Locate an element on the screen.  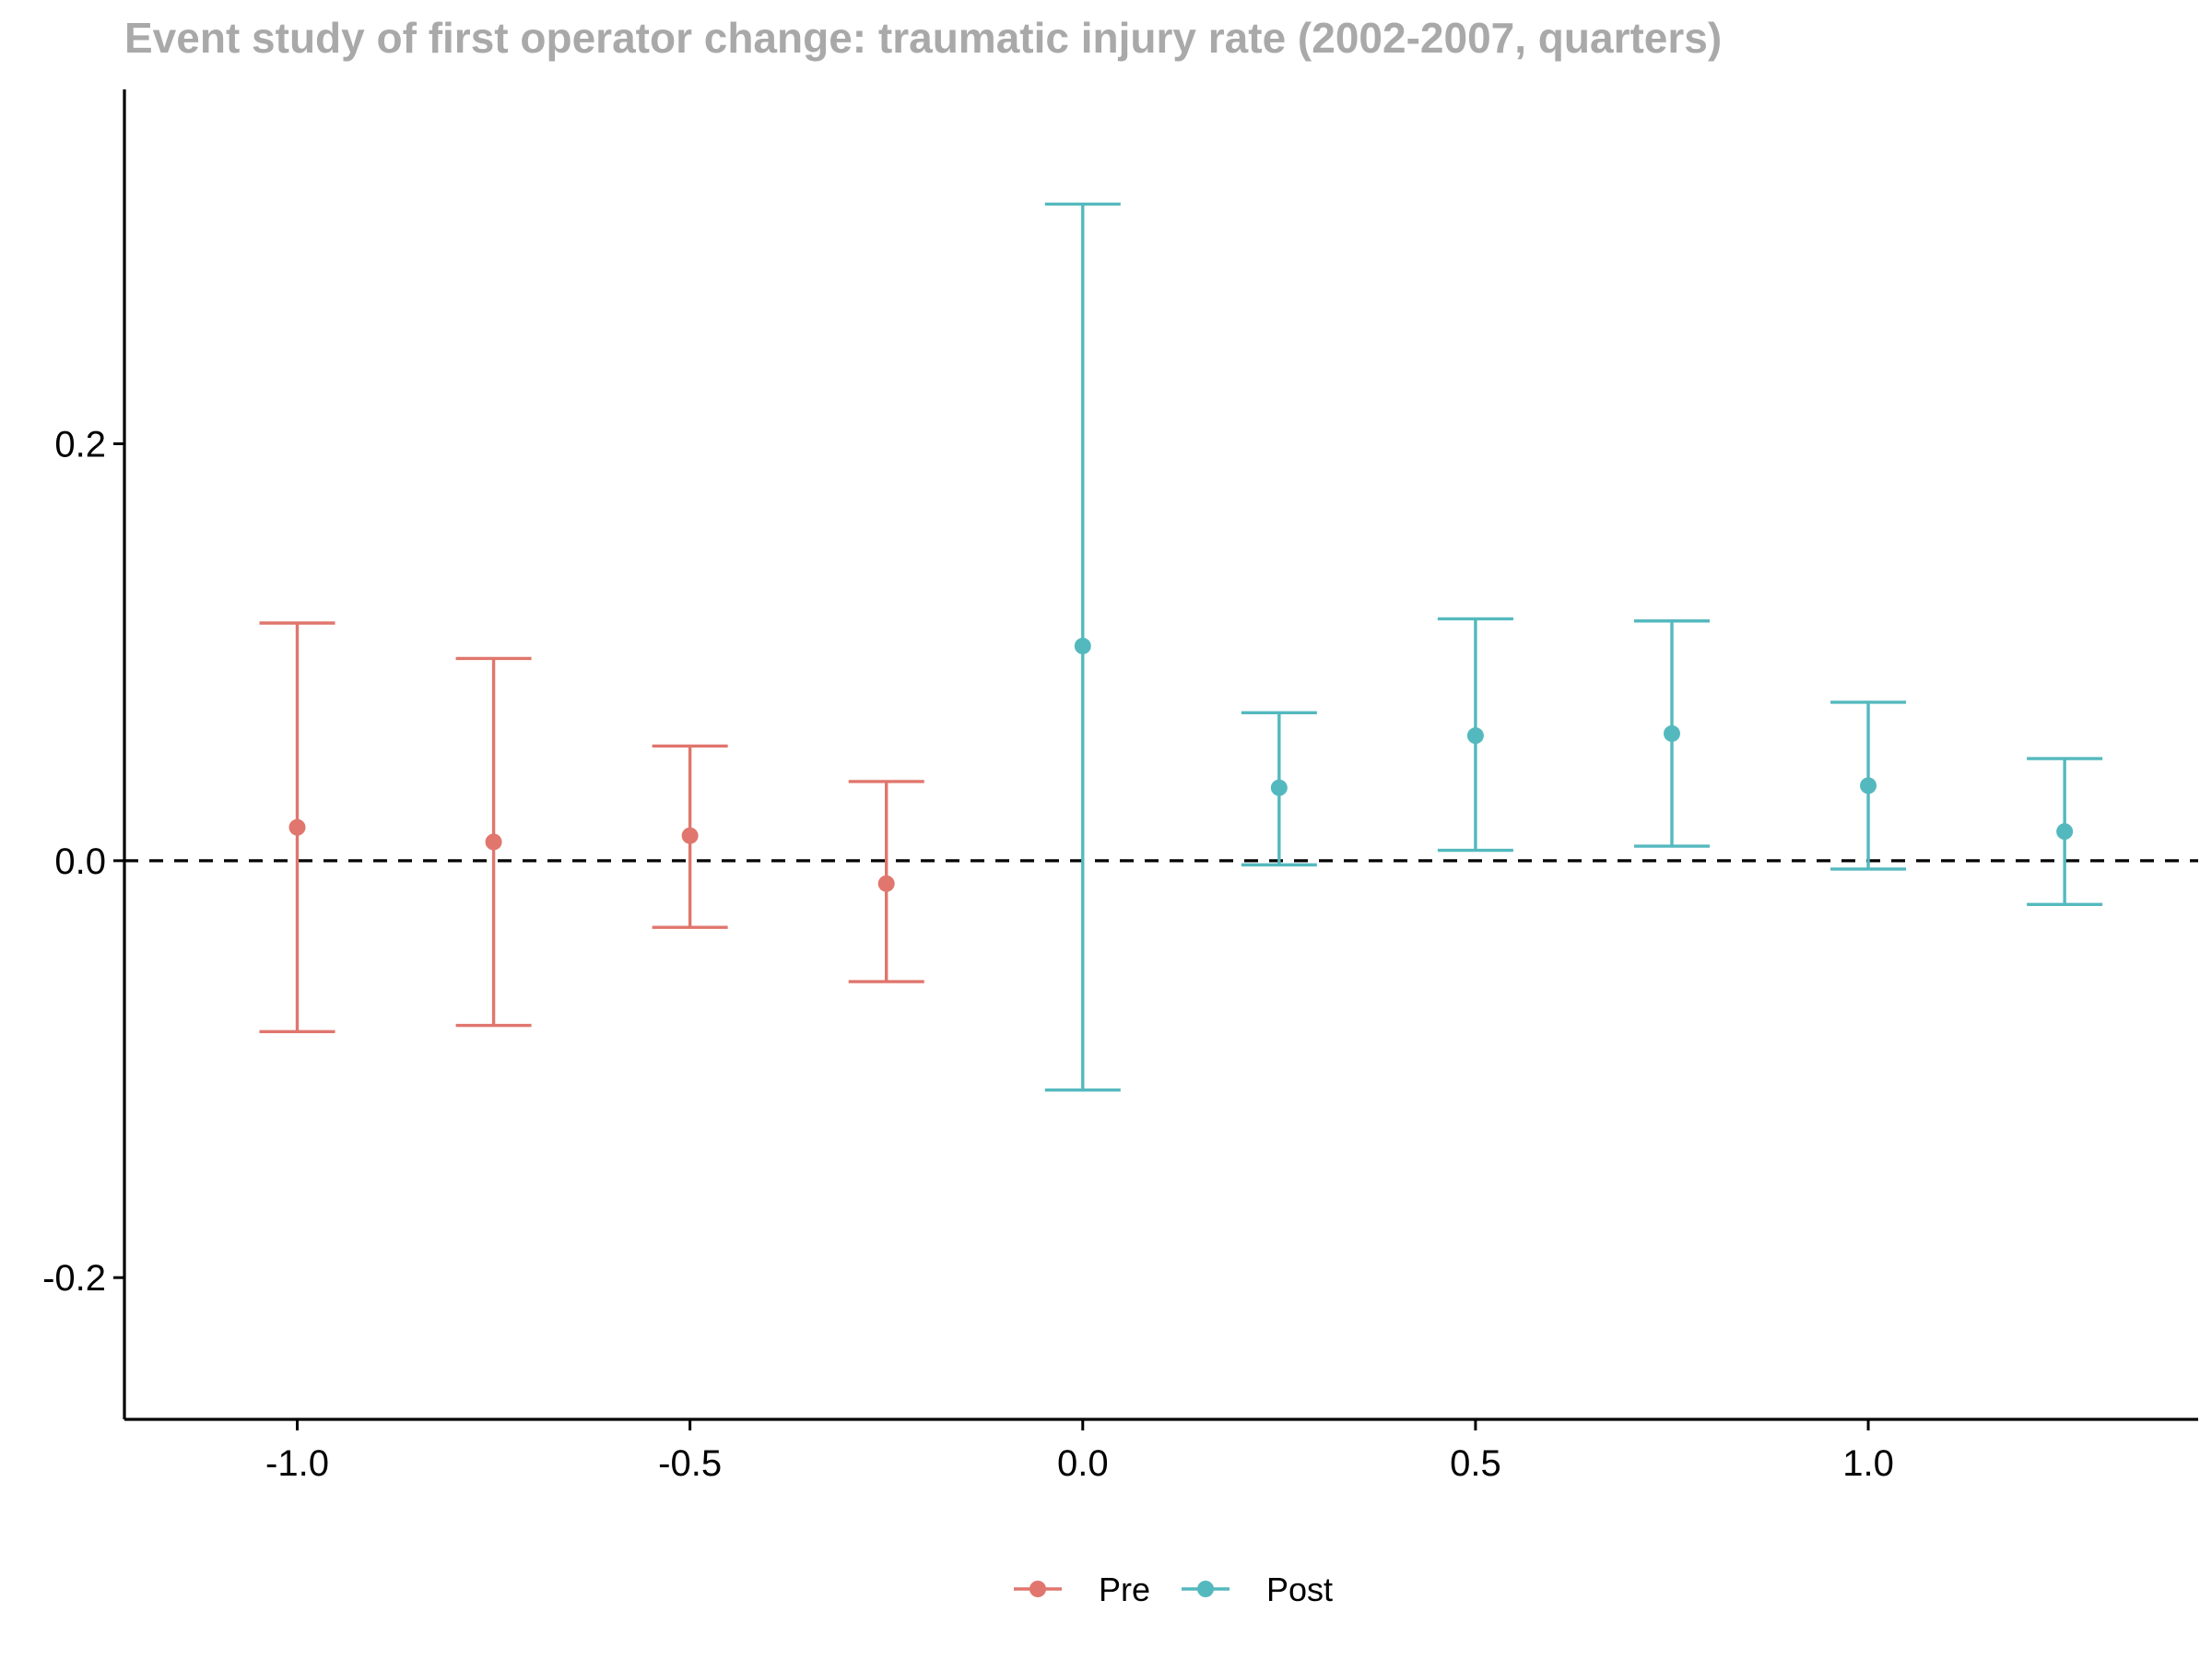
x-tick-label: 1.0 is located at coordinates (1868, 1463).